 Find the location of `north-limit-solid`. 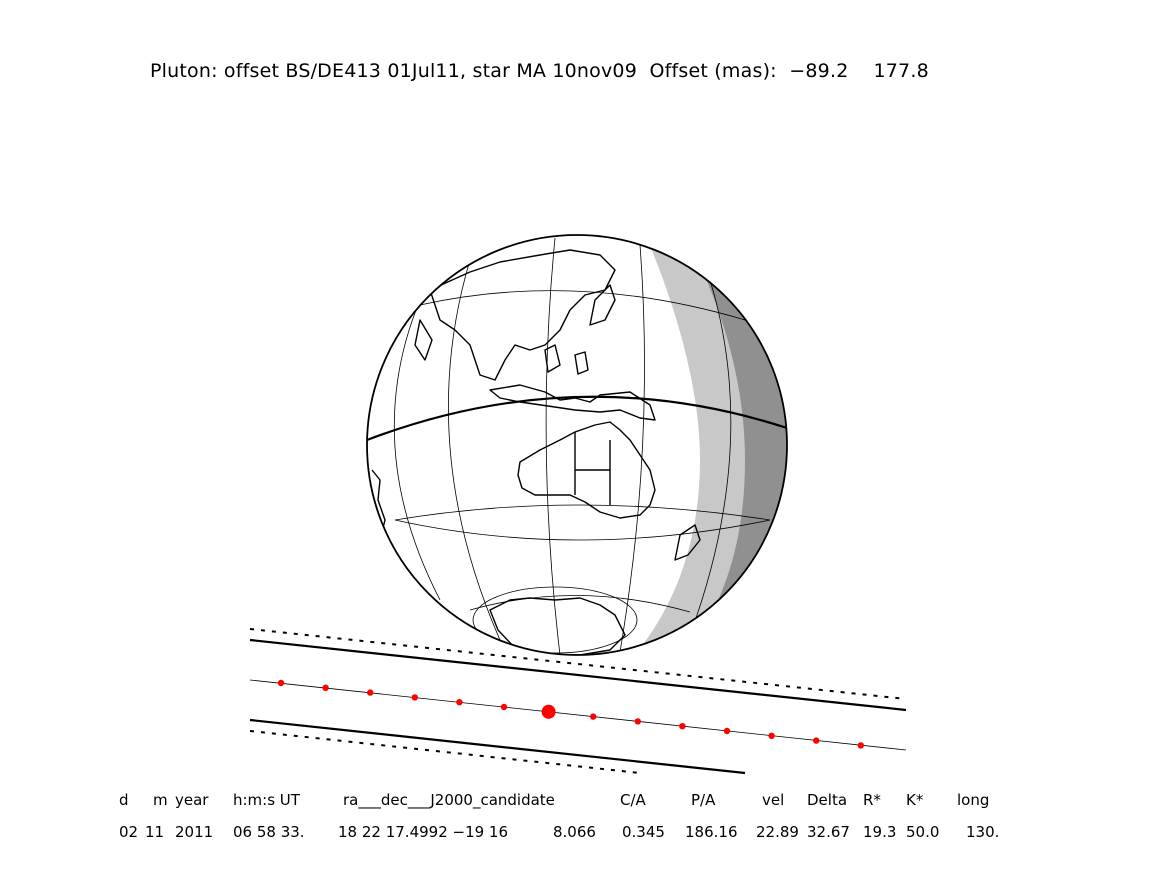

north-limit-solid is located at coordinates (578, 675).